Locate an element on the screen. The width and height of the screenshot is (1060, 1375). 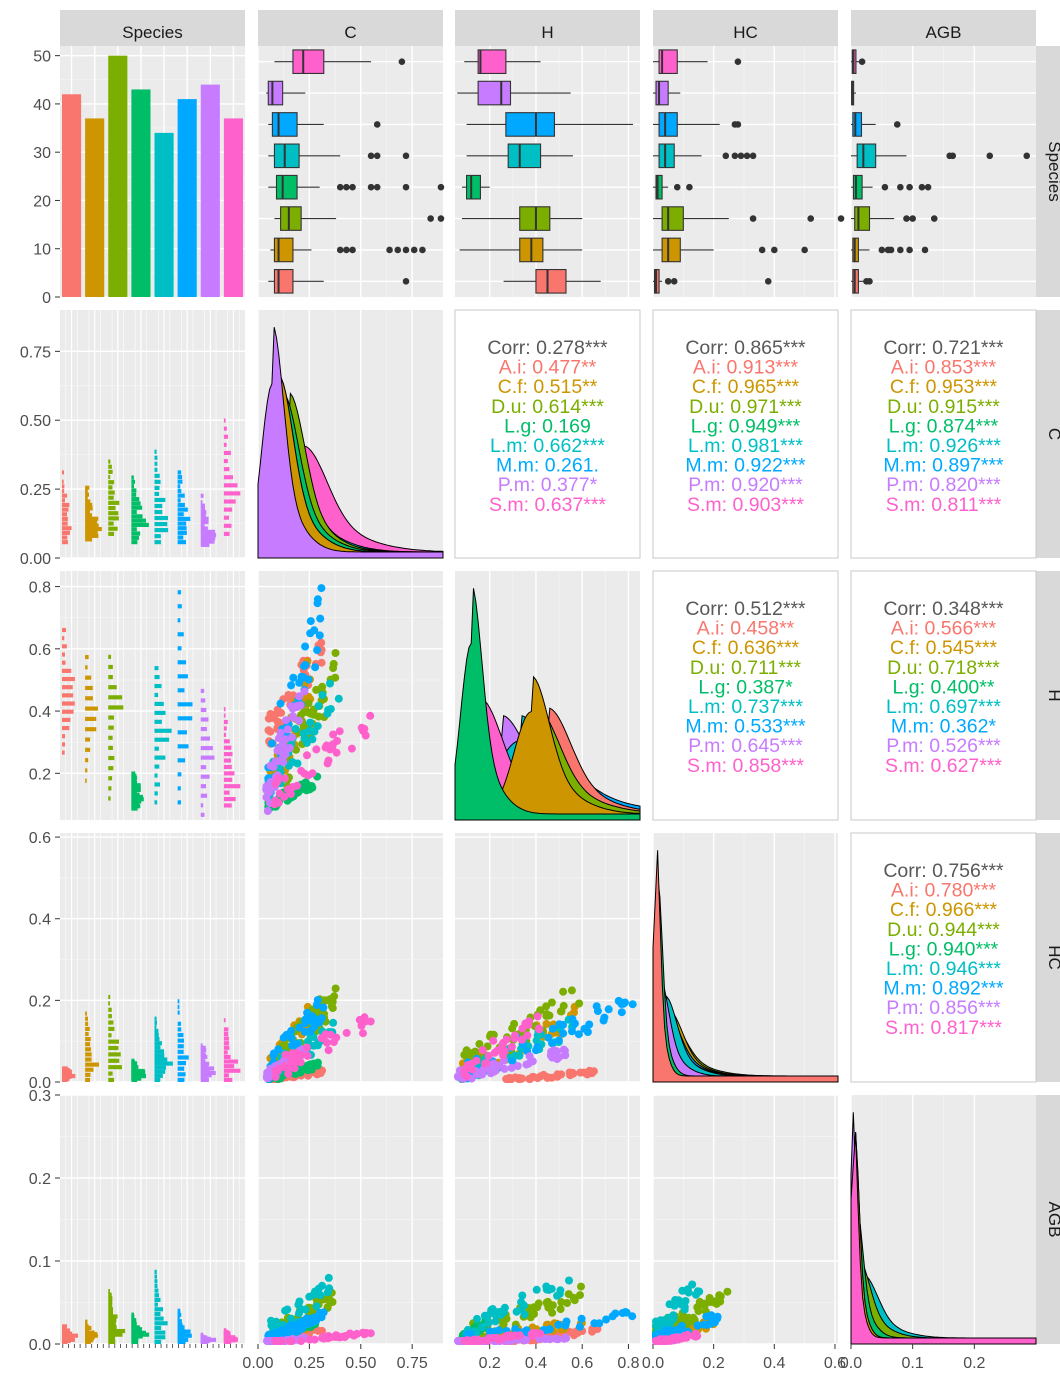
boxplot-agb-sm is located at coordinates (858, 62).